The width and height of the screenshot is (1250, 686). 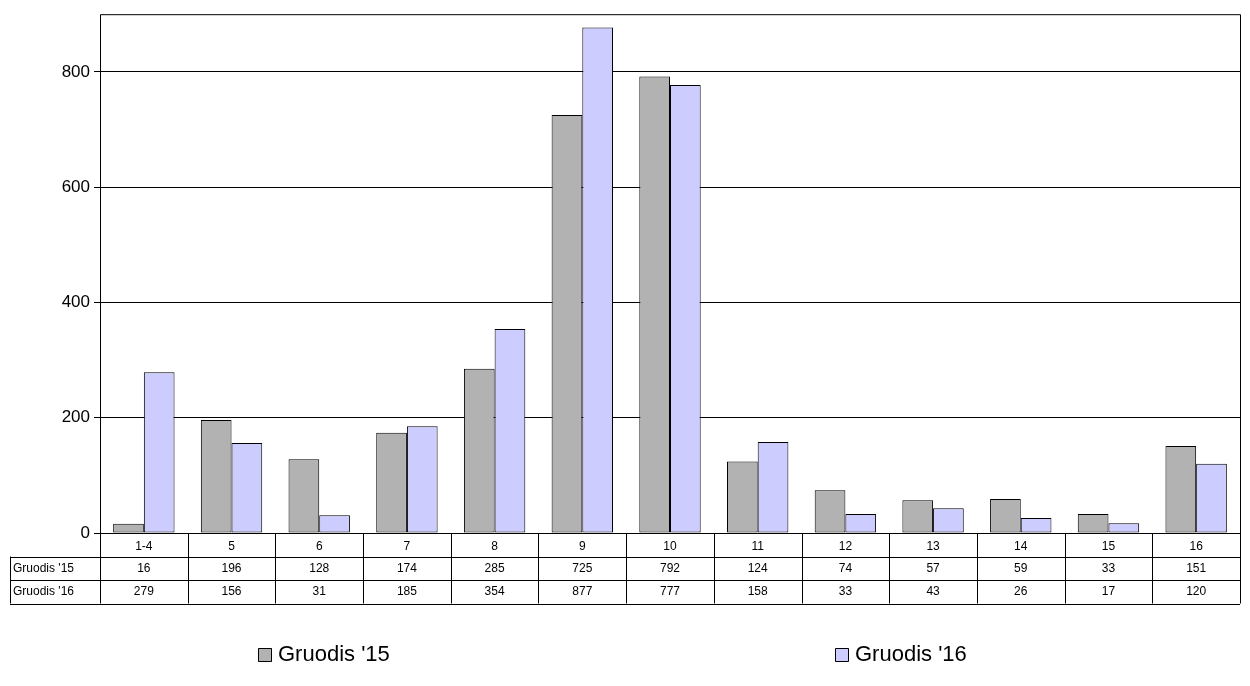 I want to click on data-label: 43, so click(x=933, y=591).